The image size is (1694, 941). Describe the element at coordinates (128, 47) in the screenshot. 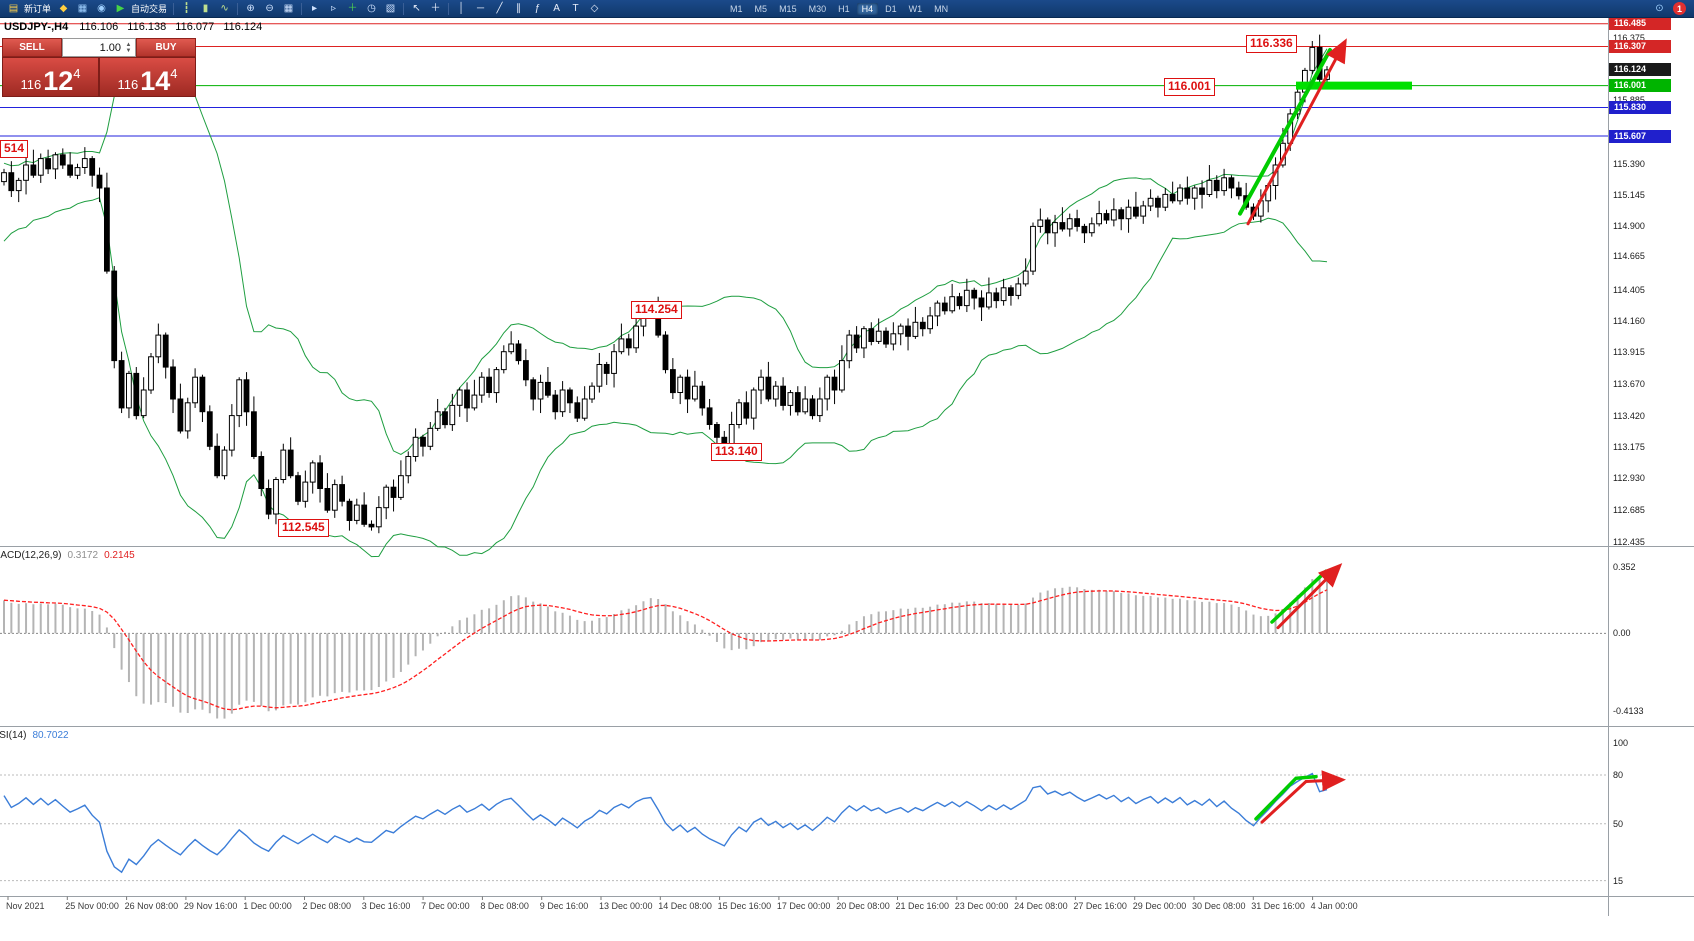

I see `volume-spinner: ▲ ▼` at that location.